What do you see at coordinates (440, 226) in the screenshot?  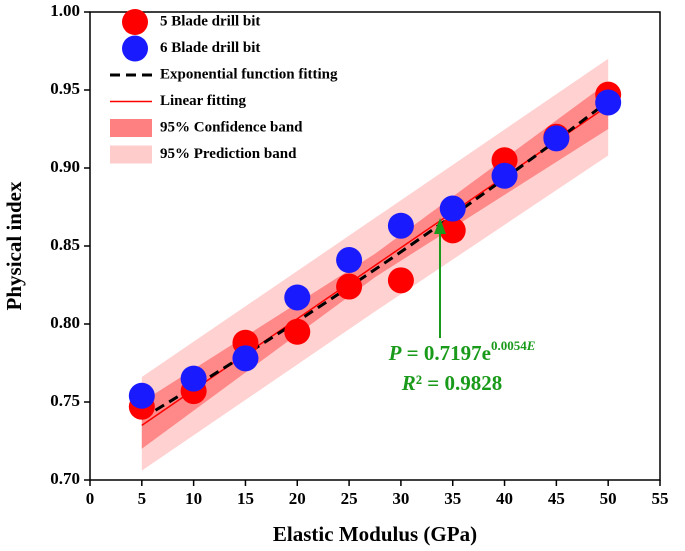 I see `arrow-head` at bounding box center [440, 226].